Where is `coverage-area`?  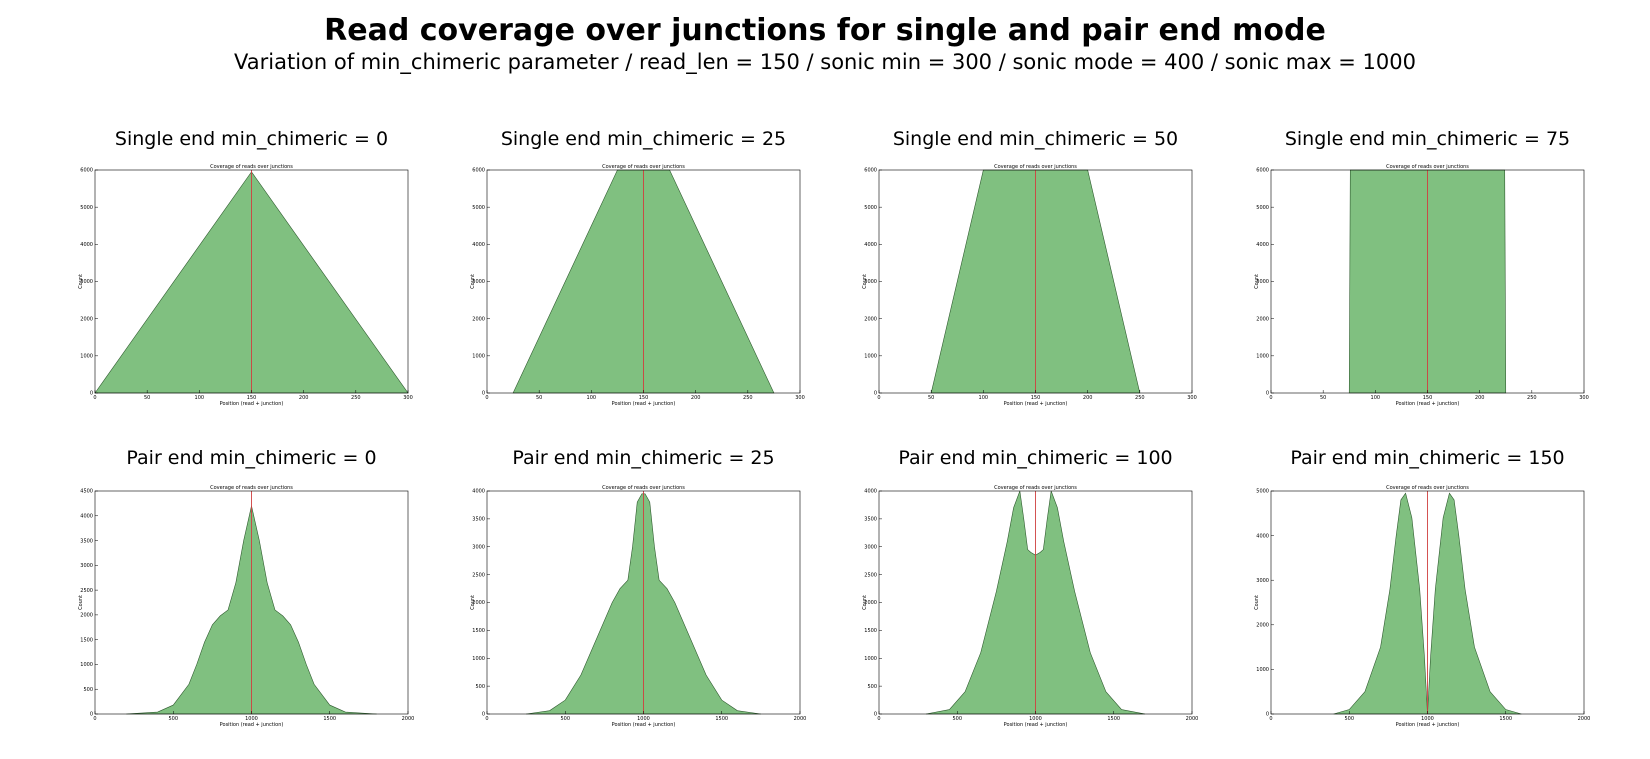 coverage-area is located at coordinates (1427, 603).